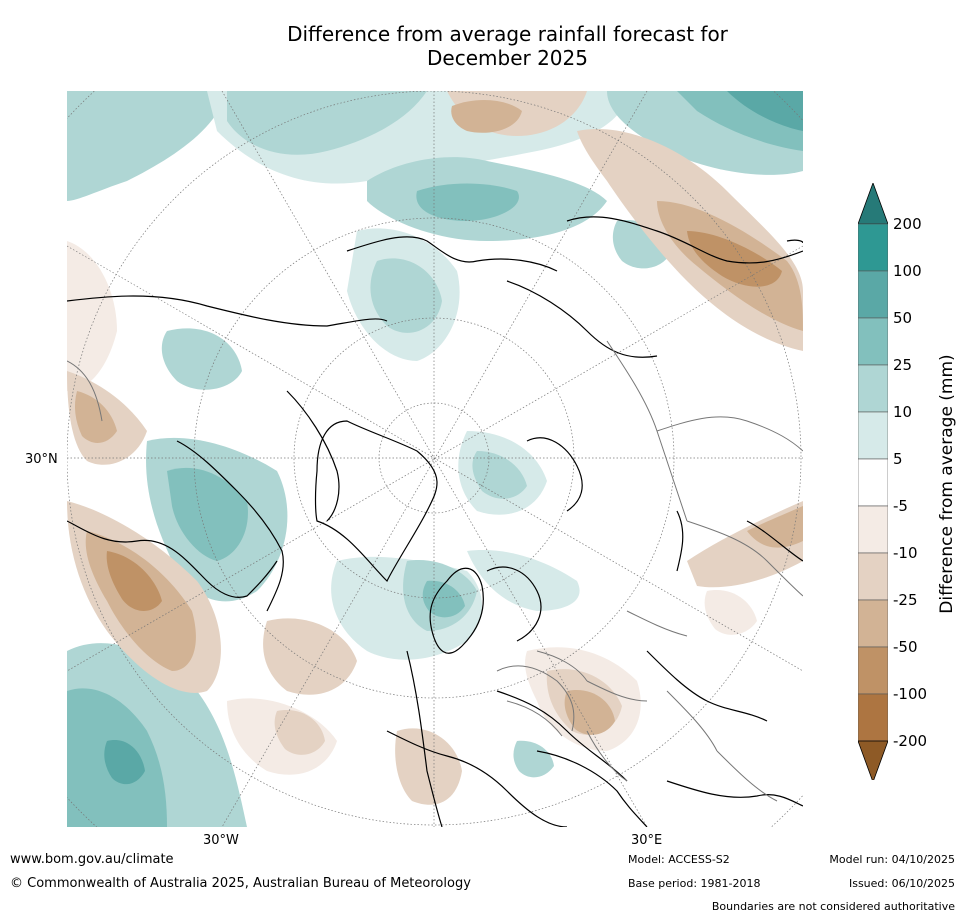 This screenshot has width=965, height=919. I want to click on colorbar-under-triangle, so click(873, 762).